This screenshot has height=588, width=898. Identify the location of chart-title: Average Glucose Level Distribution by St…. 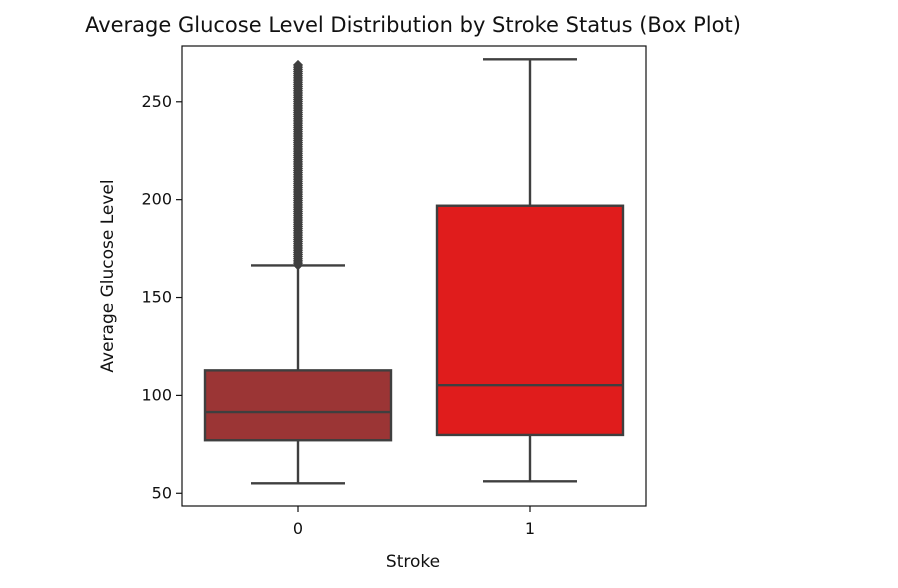
(413, 25).